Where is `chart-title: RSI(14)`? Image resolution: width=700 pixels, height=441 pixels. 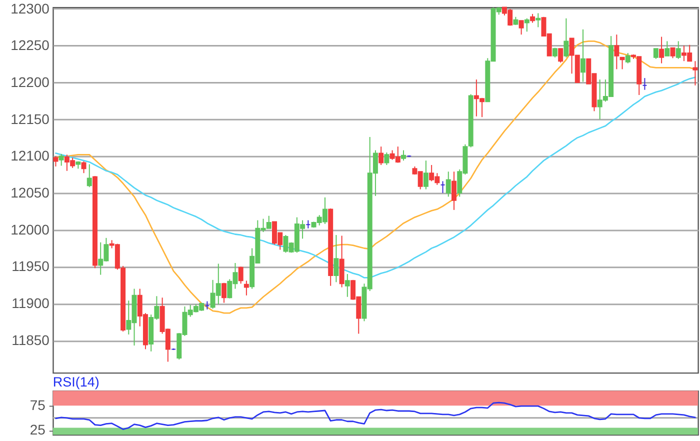
chart-title: RSI(14) is located at coordinates (76, 382).